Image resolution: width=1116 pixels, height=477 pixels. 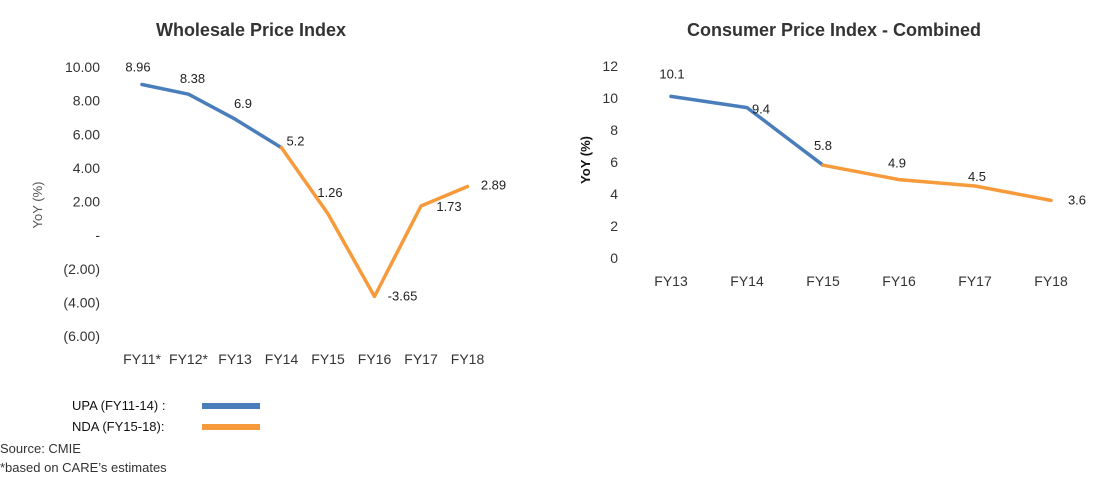 I want to click on cpi-series-lines, so click(x=861, y=148).